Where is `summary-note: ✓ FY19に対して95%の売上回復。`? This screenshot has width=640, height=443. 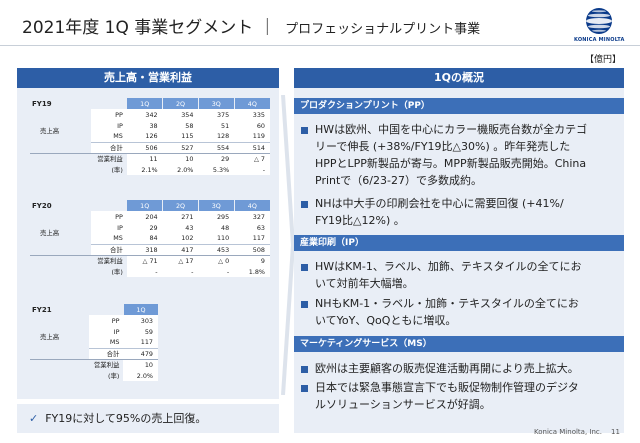
summary-note: ✓ FY19に対して95%の売上回復。 is located at coordinates (148, 418).